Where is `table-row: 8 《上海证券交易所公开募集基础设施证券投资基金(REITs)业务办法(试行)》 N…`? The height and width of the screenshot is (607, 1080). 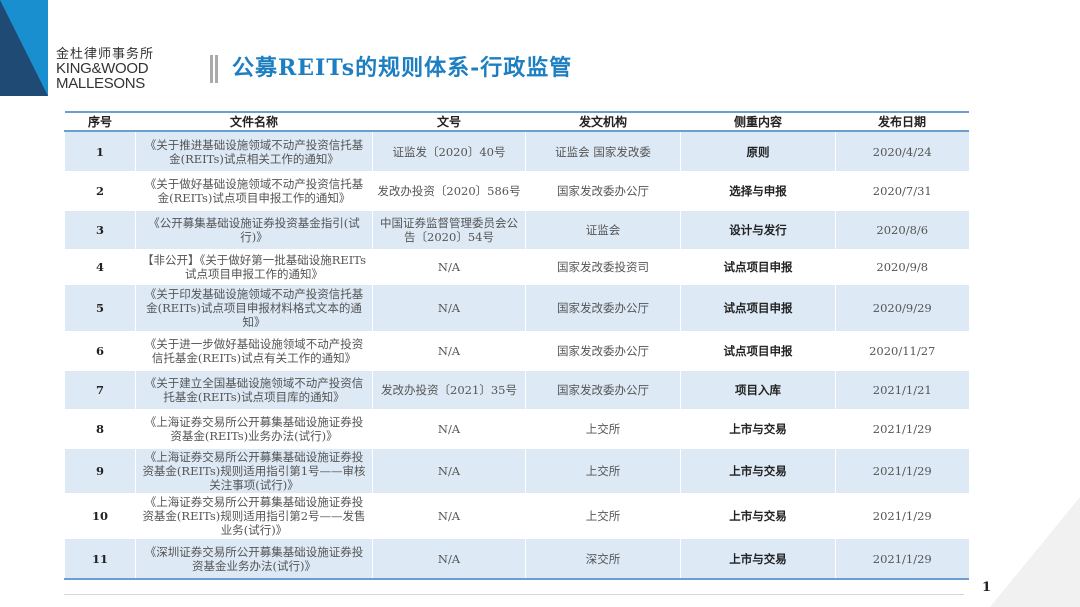
table-row: 8 《上海证券交易所公开募集基础设施证券投资基金(REITs)业务办法(试行)》 N… is located at coordinates (516, 429).